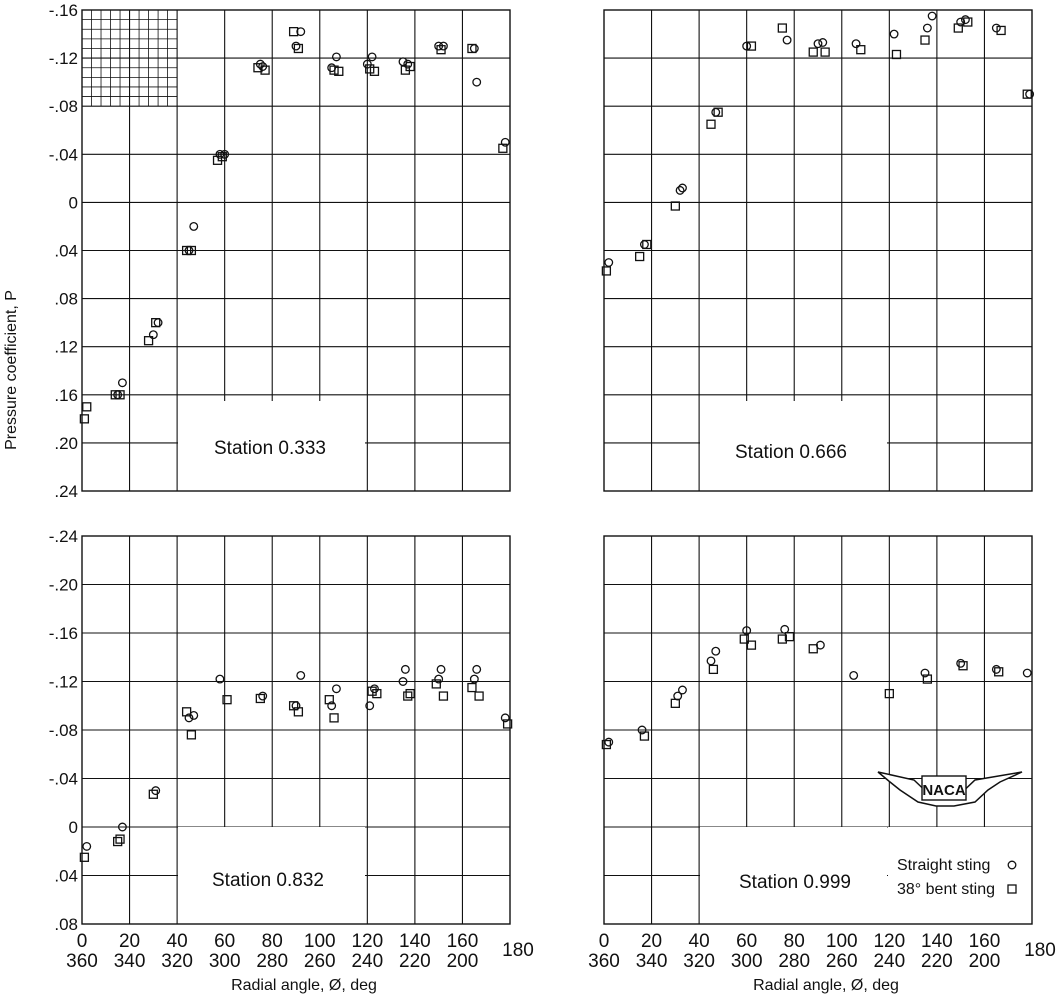  I want to click on y-tick-label: -.24, so click(63, 536).